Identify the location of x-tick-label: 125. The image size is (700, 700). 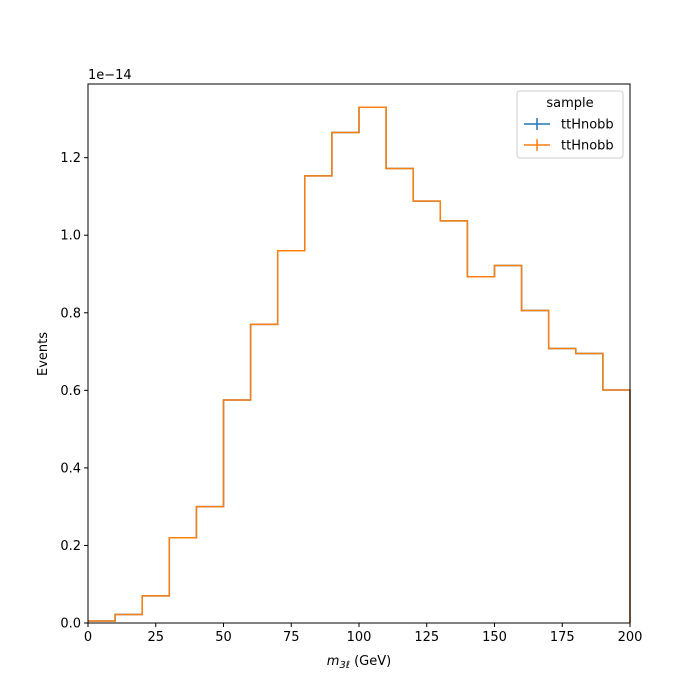
(426, 637).